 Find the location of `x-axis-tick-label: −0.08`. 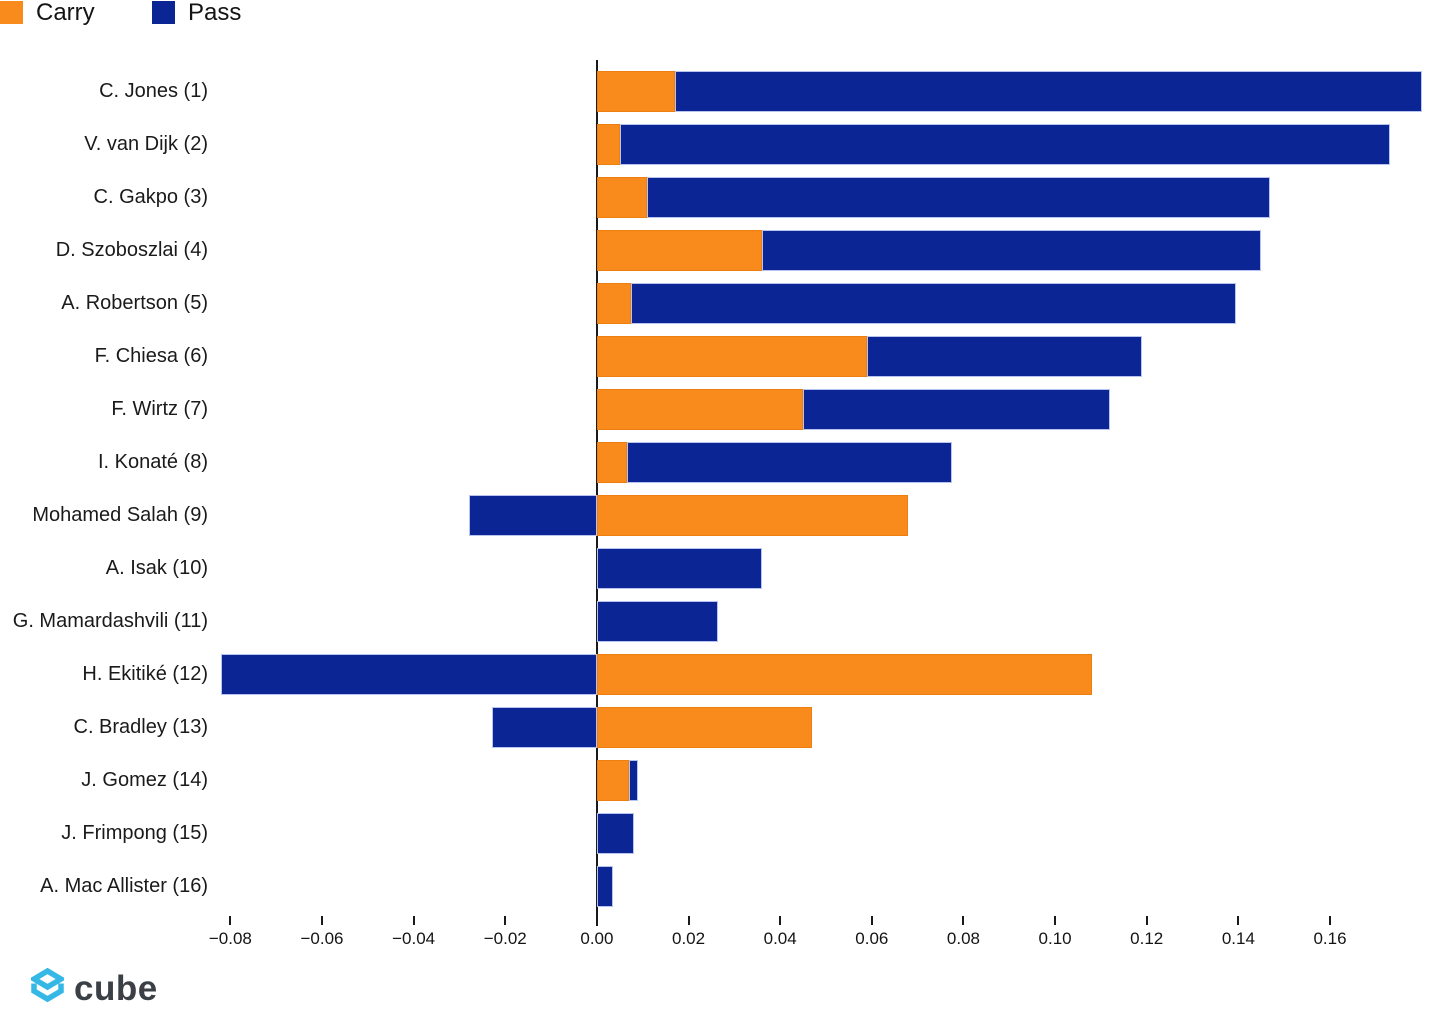

x-axis-tick-label: −0.08 is located at coordinates (230, 938).